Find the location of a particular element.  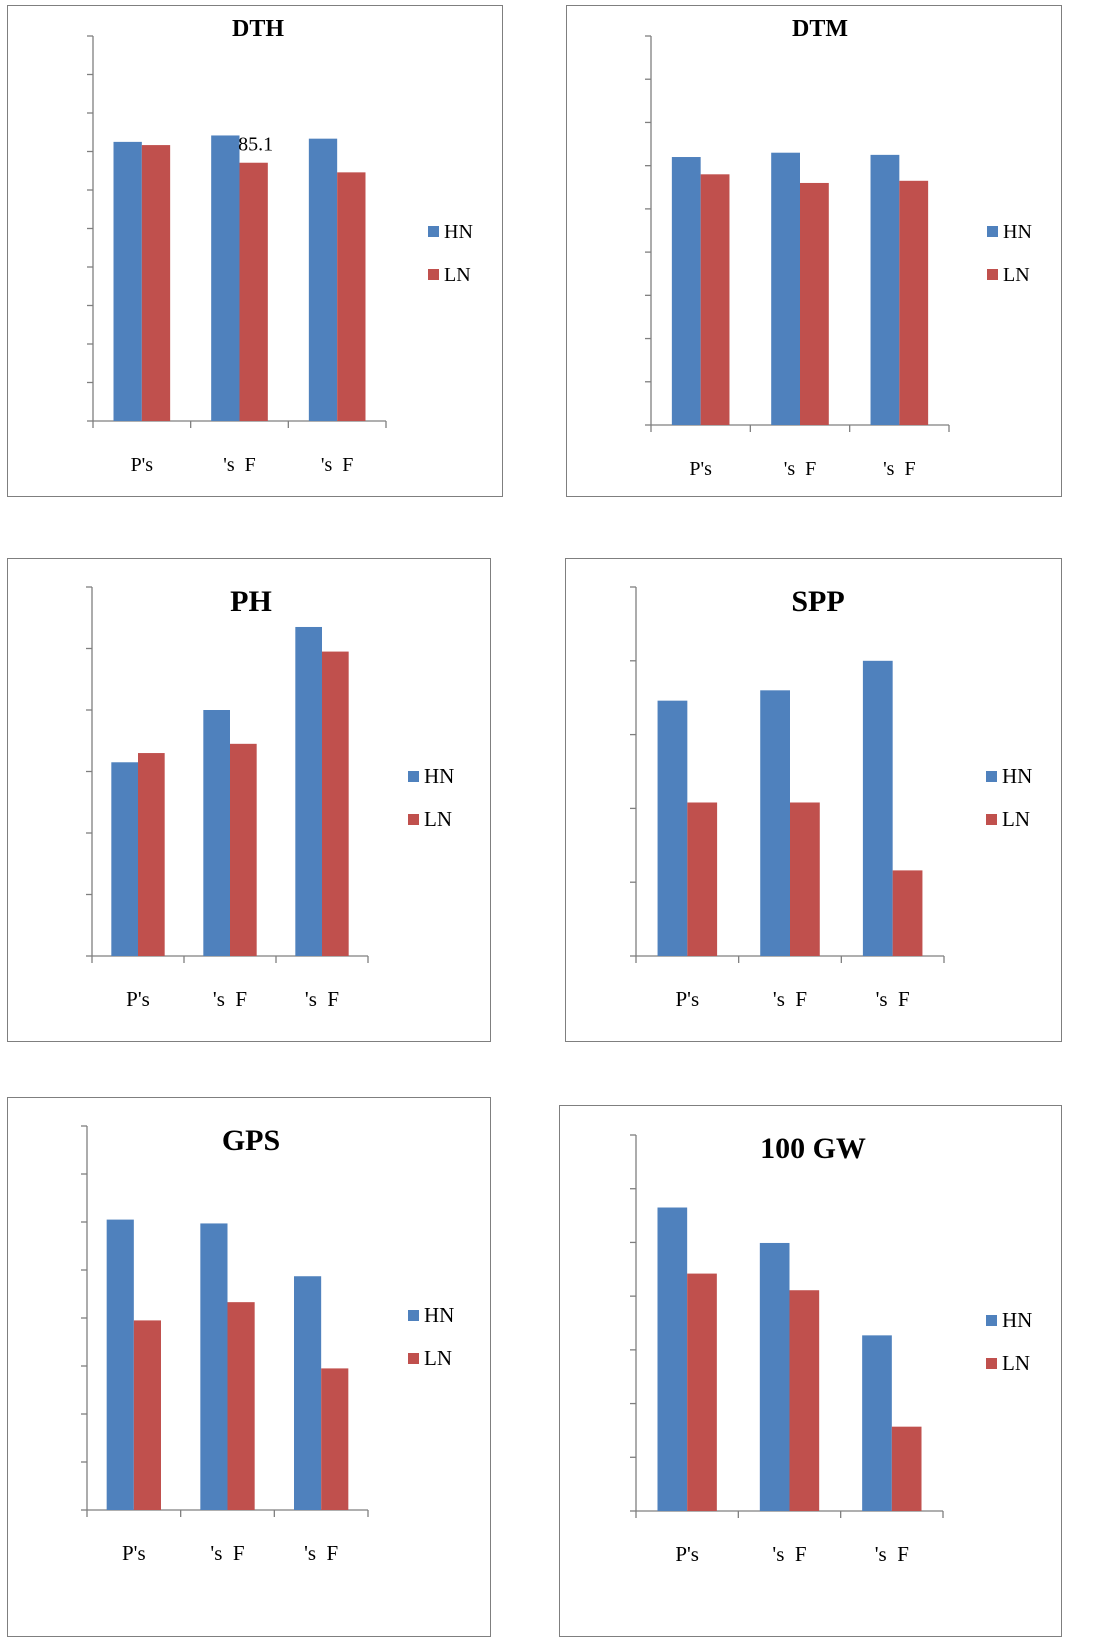

chart-panel-dth: DTH P's 's F 's F 85.1 HN LN is located at coordinates (255, 251).